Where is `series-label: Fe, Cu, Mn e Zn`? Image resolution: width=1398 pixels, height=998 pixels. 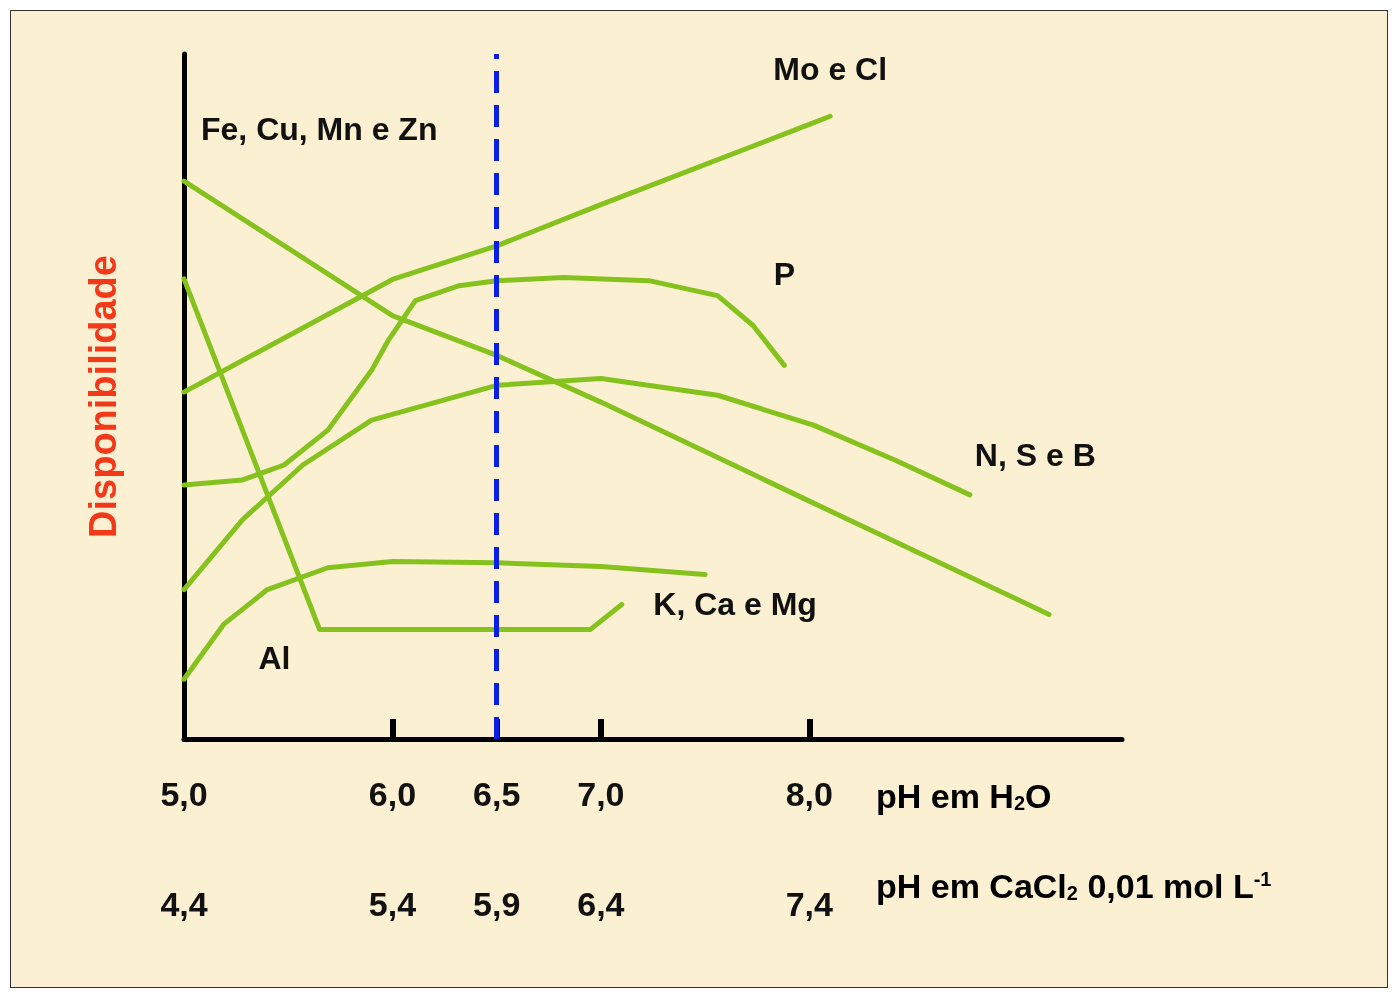 series-label: Fe, Cu, Mn e Zn is located at coordinates (319, 129).